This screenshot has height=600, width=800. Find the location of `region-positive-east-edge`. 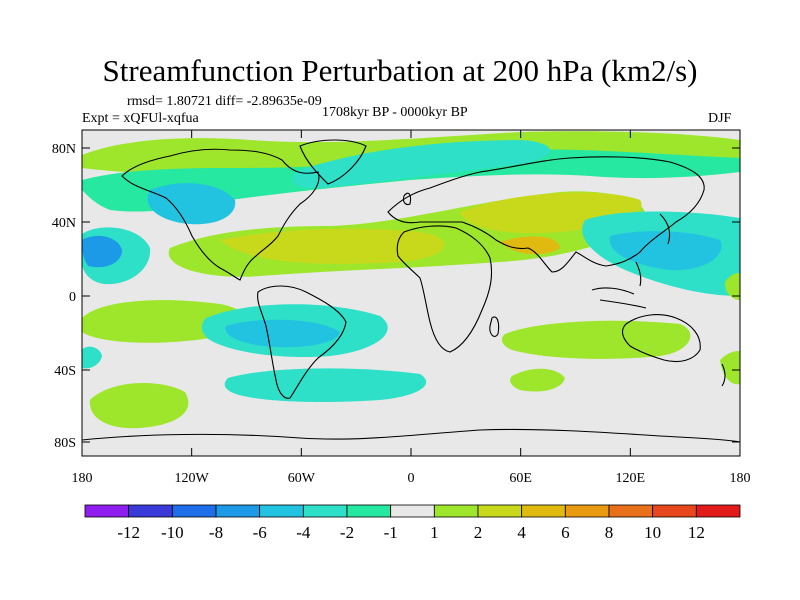

region-positive-east-edge is located at coordinates (732, 286).